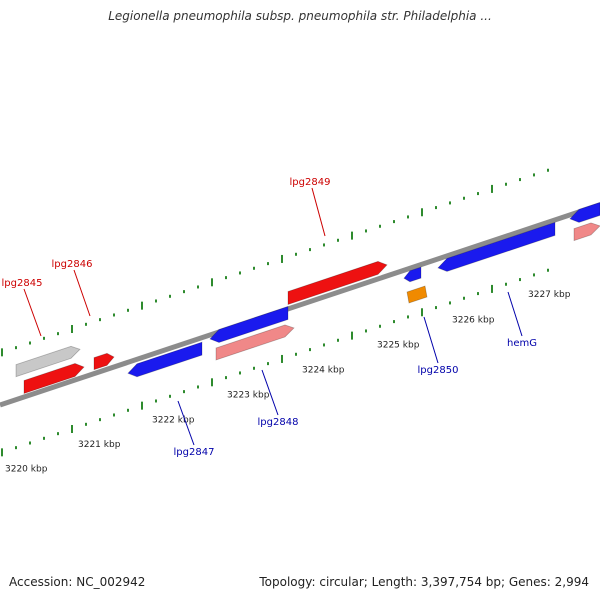  I want to click on gene-label-lpg2846: lpg2846, so click(72, 264).